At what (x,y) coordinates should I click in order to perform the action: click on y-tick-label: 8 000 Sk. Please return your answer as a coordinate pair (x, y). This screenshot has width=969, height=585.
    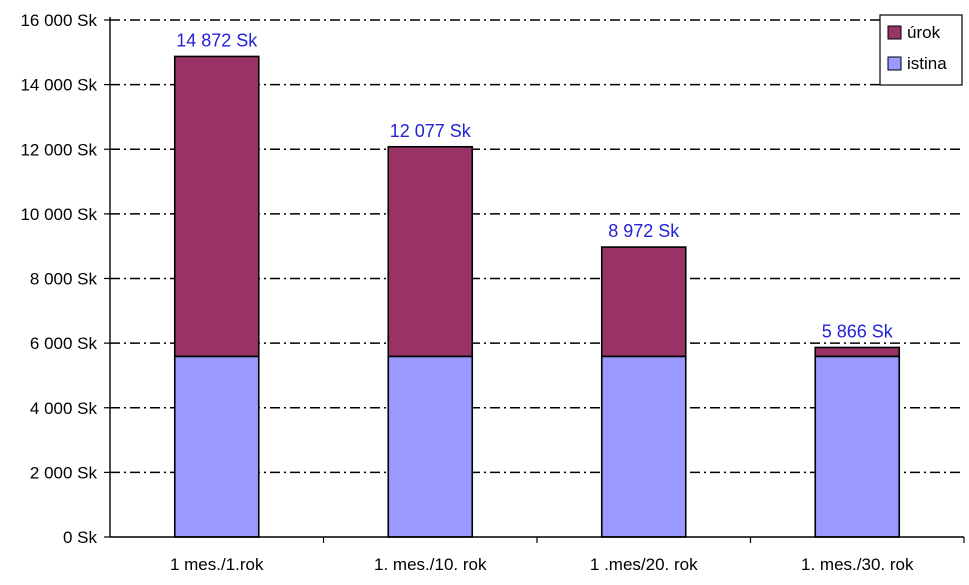
    Looking at the image, I should click on (64, 279).